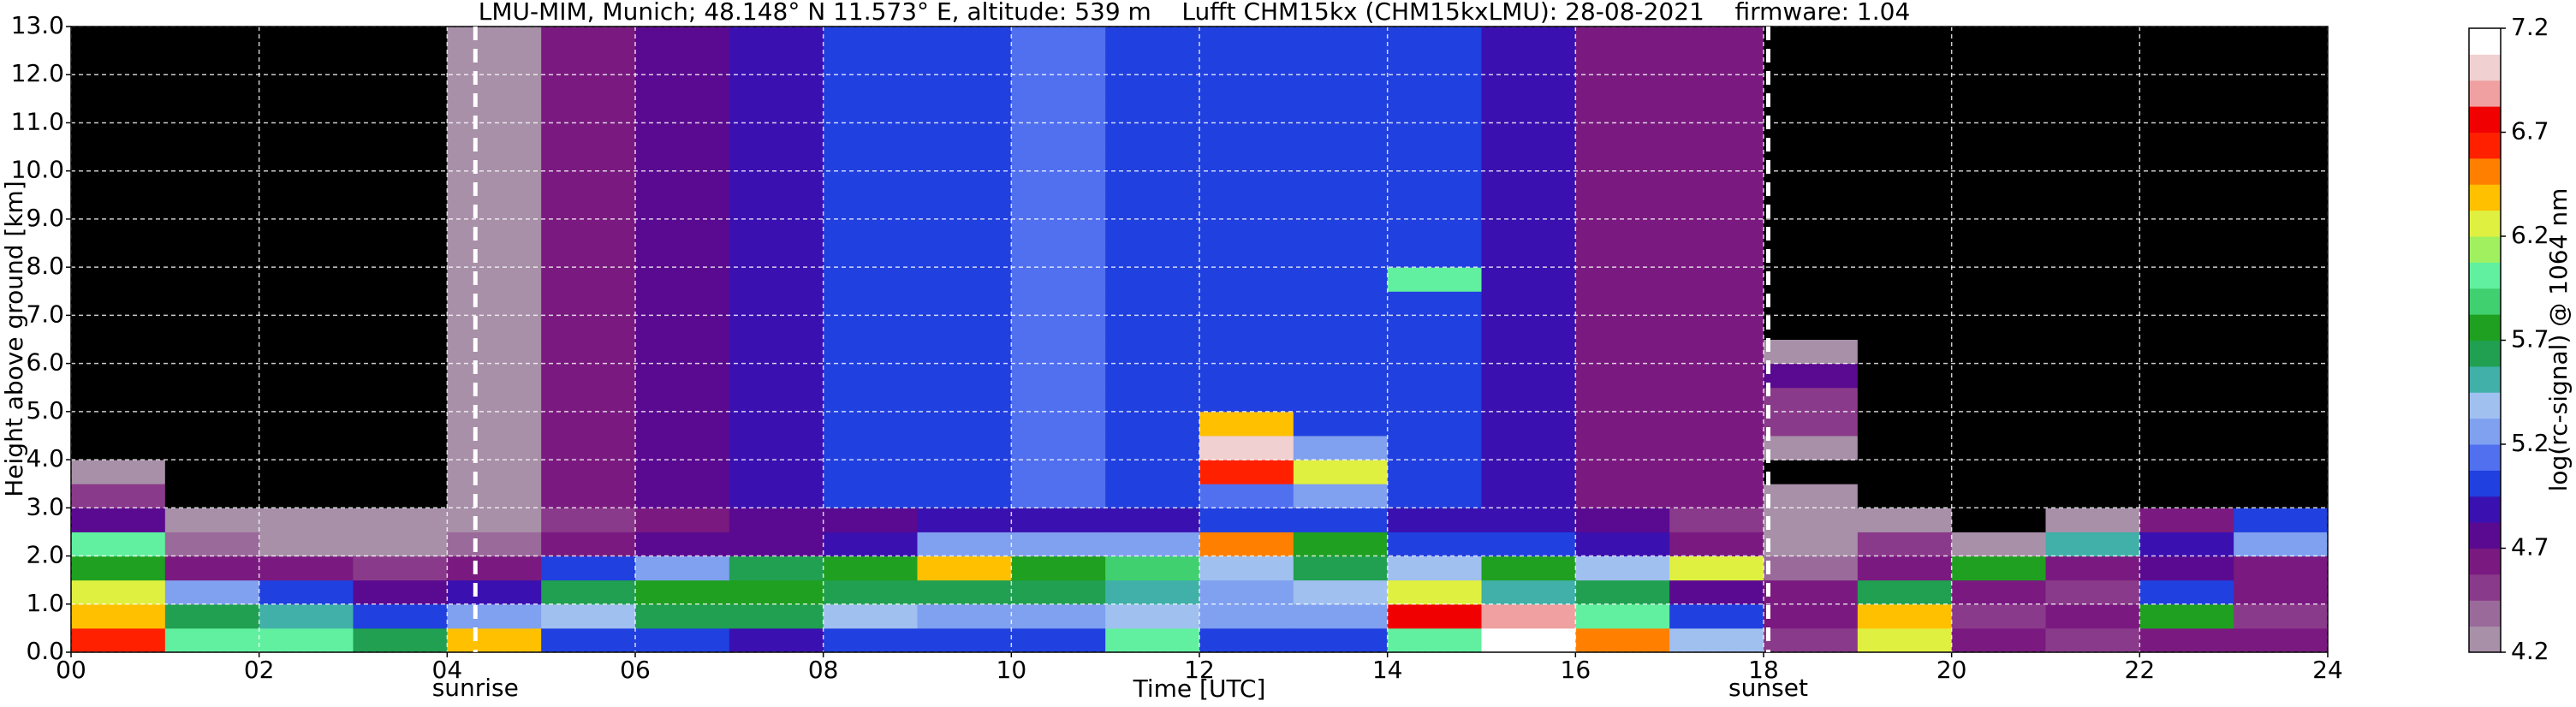 The width and height of the screenshot is (2576, 707). Describe the element at coordinates (37, 170) in the screenshot. I see `y-tick-label: 10.0` at that location.